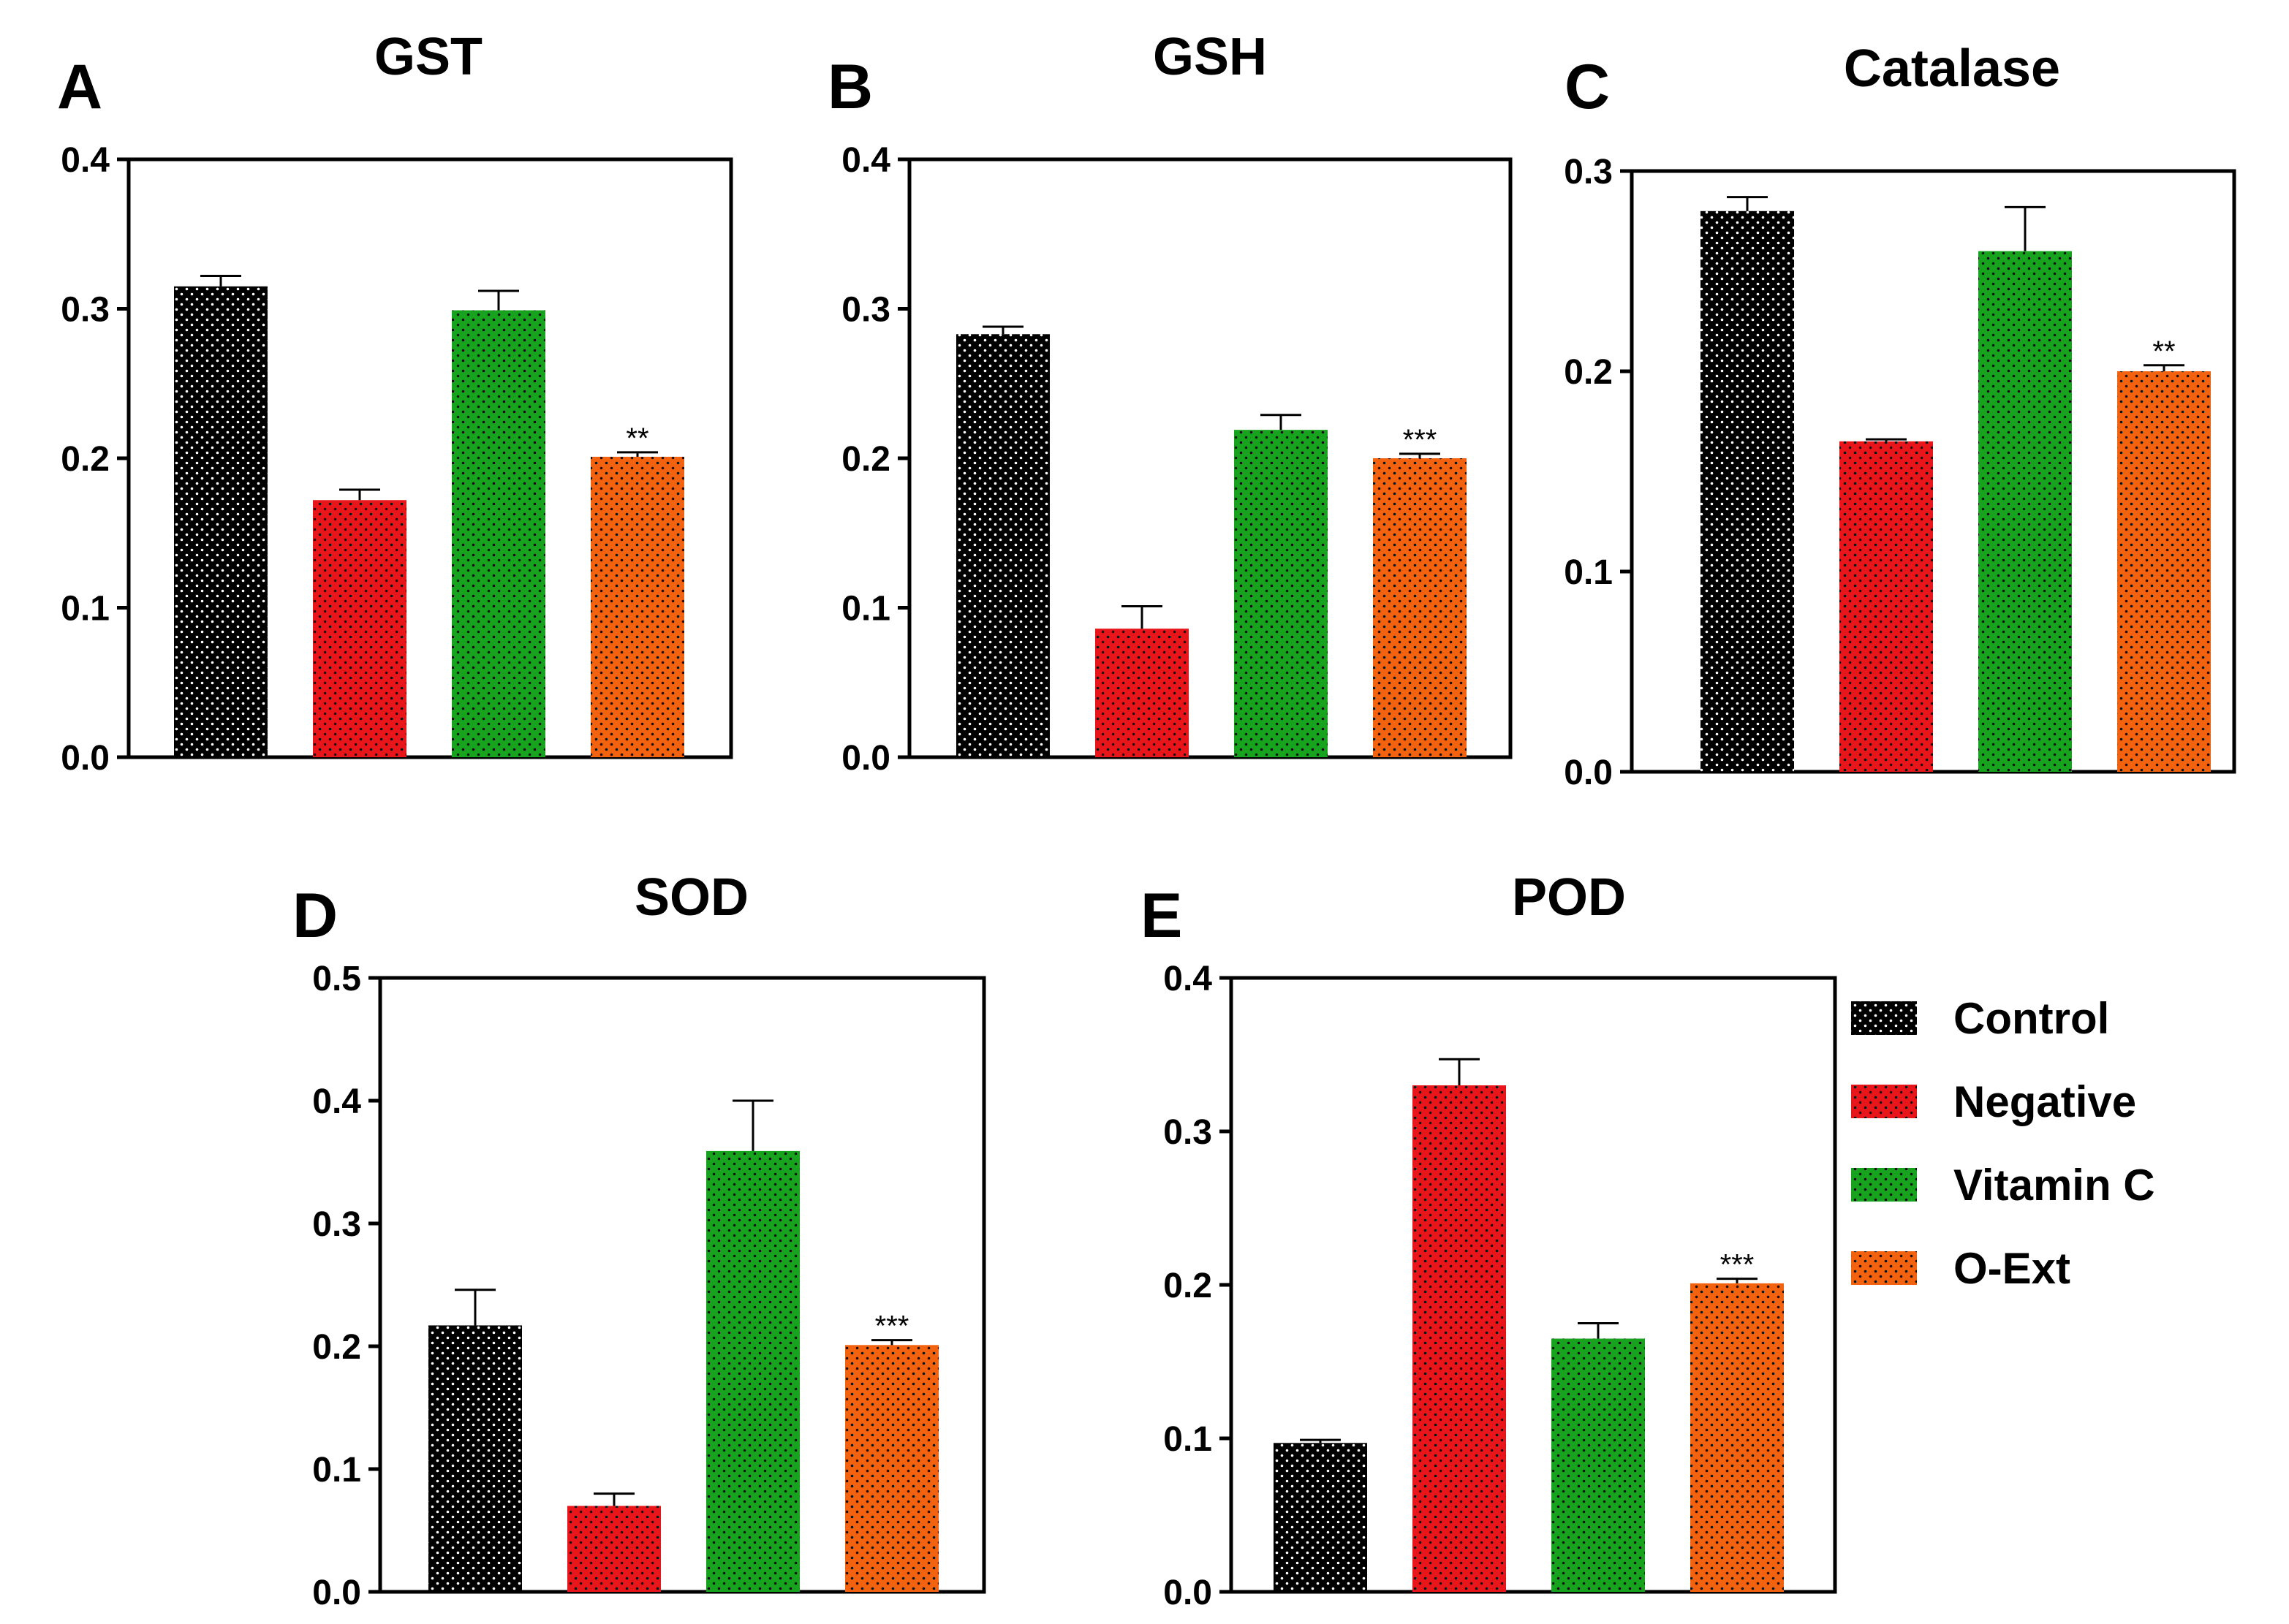  Describe the element at coordinates (85, 759) in the screenshot. I see `y-tick-label-gst: 0.0` at that location.